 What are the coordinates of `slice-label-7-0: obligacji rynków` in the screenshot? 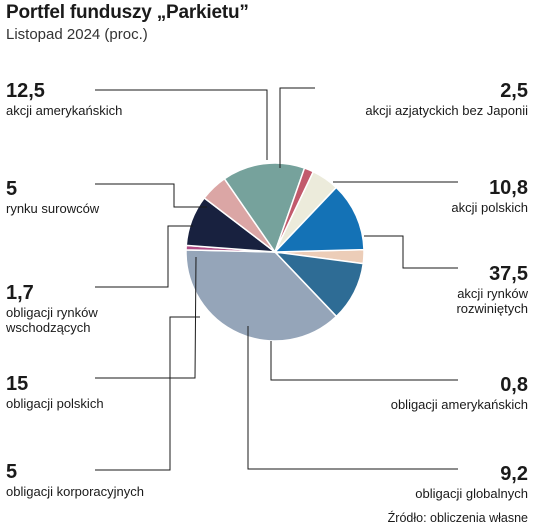 It's located at (52, 312).